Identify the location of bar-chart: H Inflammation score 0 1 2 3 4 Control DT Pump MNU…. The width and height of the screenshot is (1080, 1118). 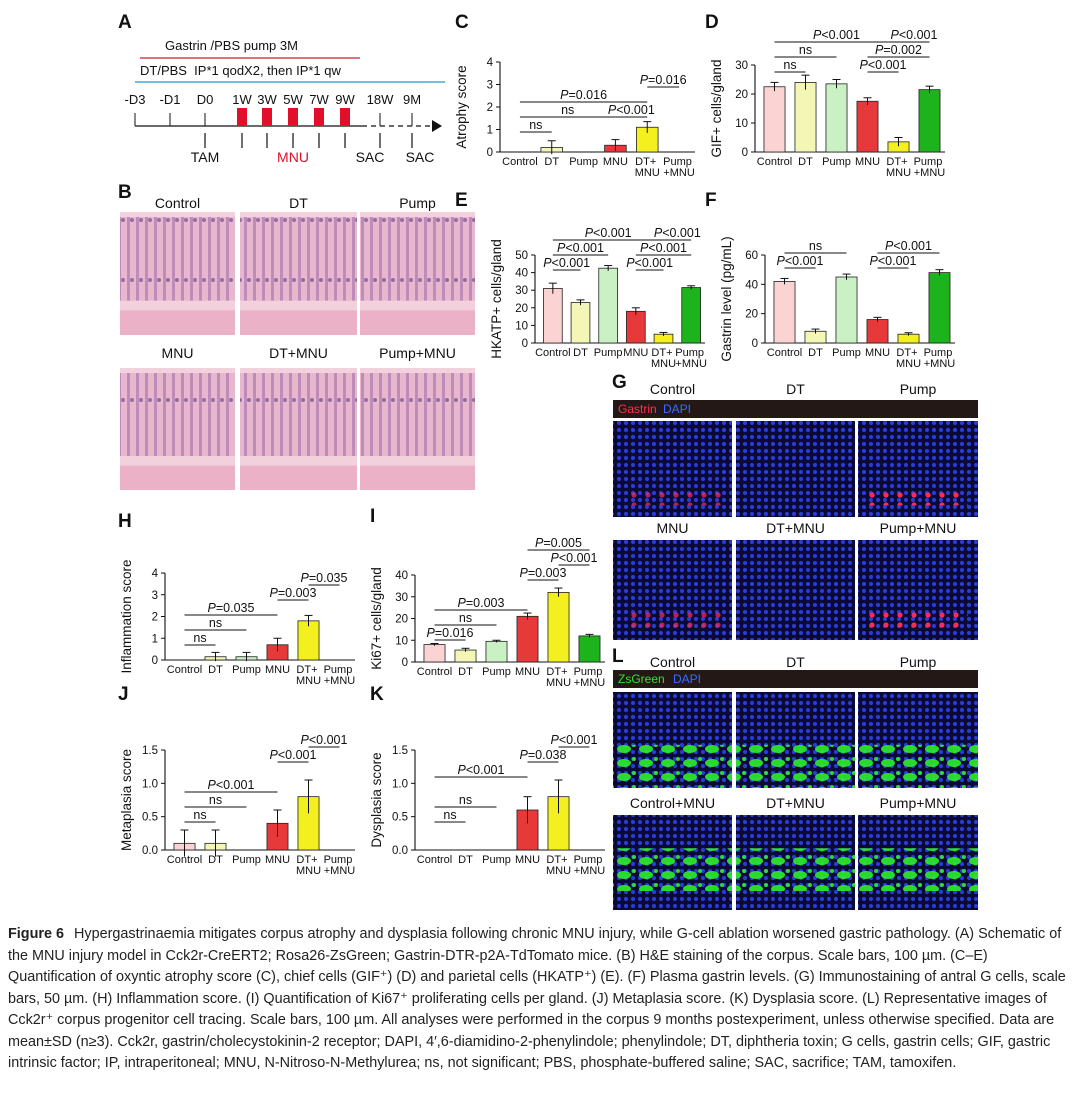
(236, 599).